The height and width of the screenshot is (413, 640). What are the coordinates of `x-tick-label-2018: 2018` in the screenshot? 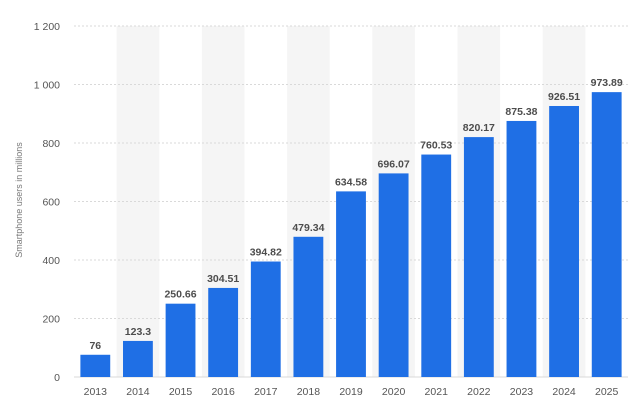 It's located at (309, 392).